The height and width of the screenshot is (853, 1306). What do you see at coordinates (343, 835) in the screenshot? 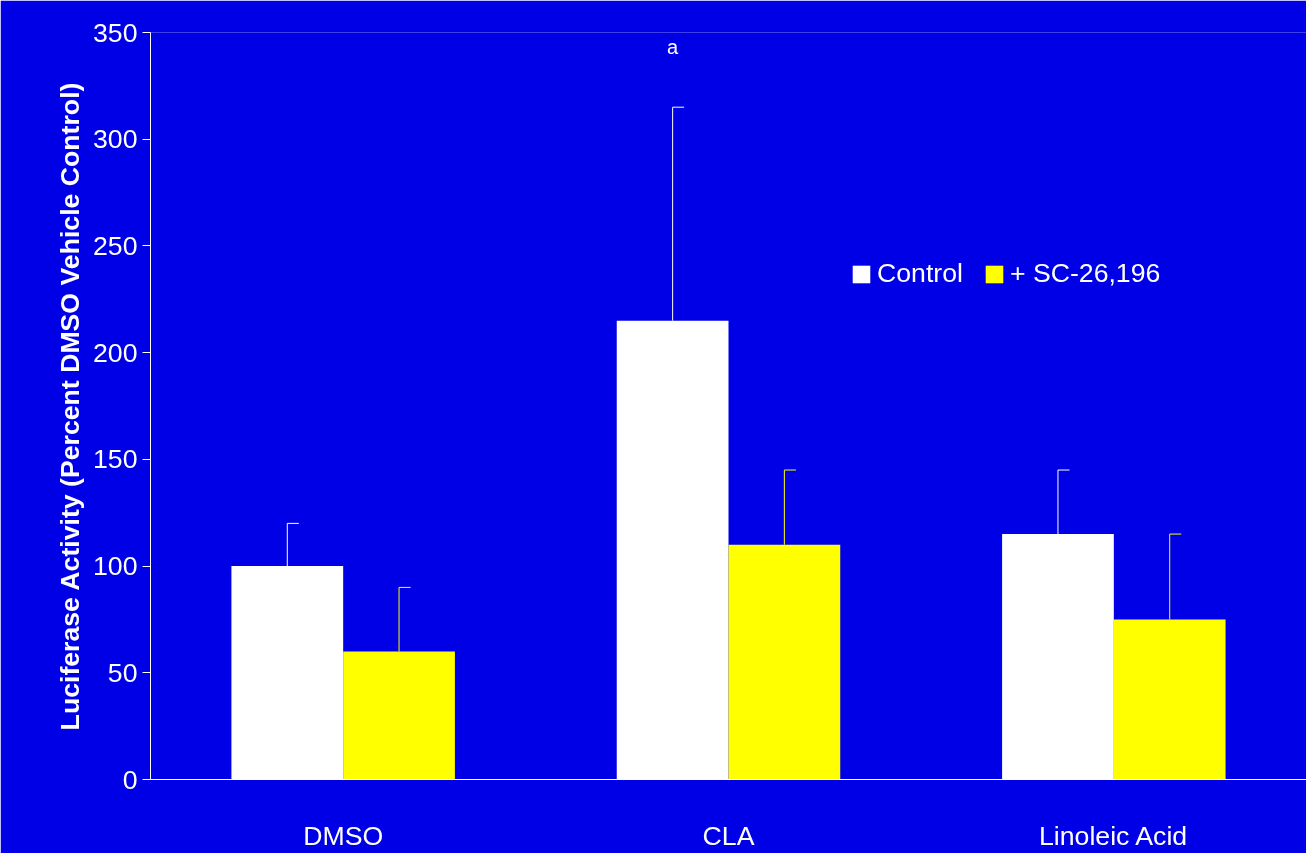
I see `x-tick-label: DMSO` at bounding box center [343, 835].